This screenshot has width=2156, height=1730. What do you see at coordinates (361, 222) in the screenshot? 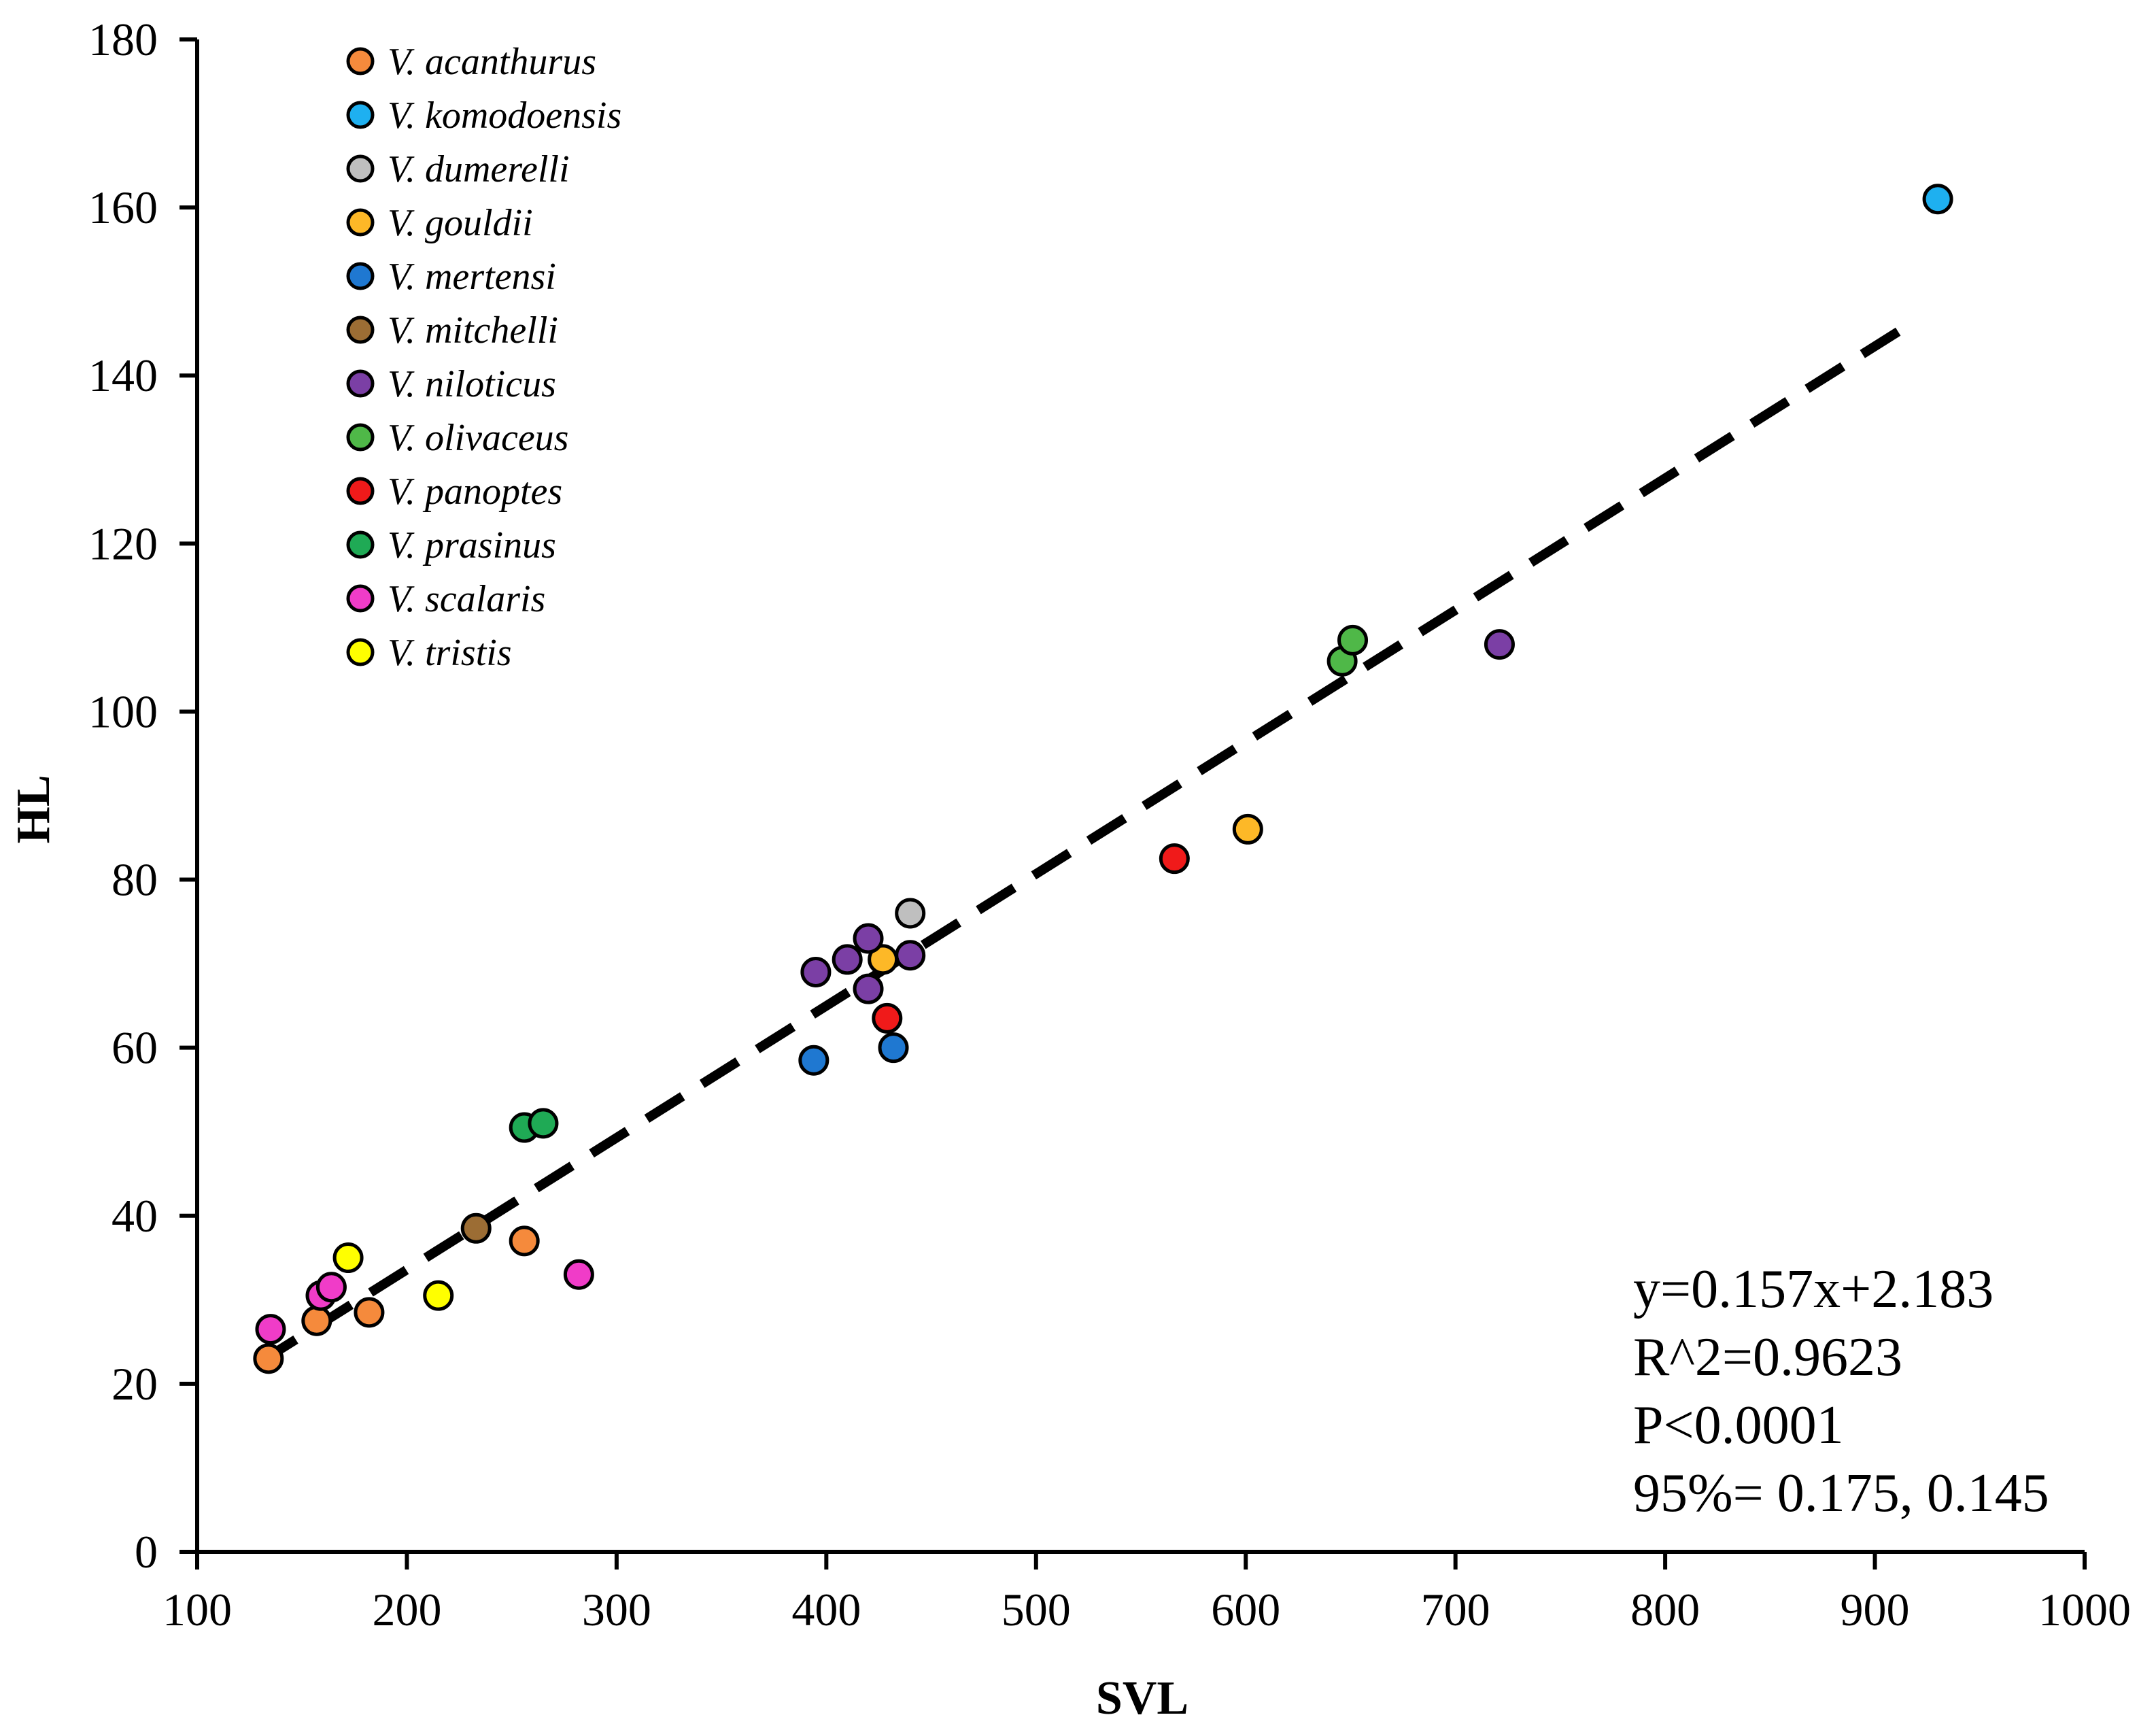
I see `legend-marker-v-gouldii` at bounding box center [361, 222].